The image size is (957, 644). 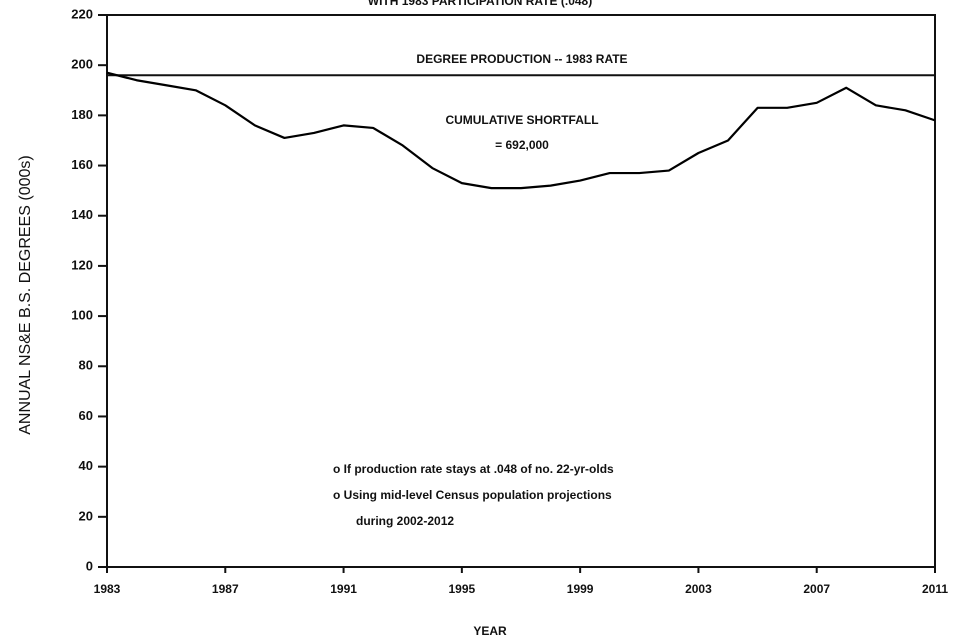 I want to click on y-tick-label: 120, so click(x=82, y=264).